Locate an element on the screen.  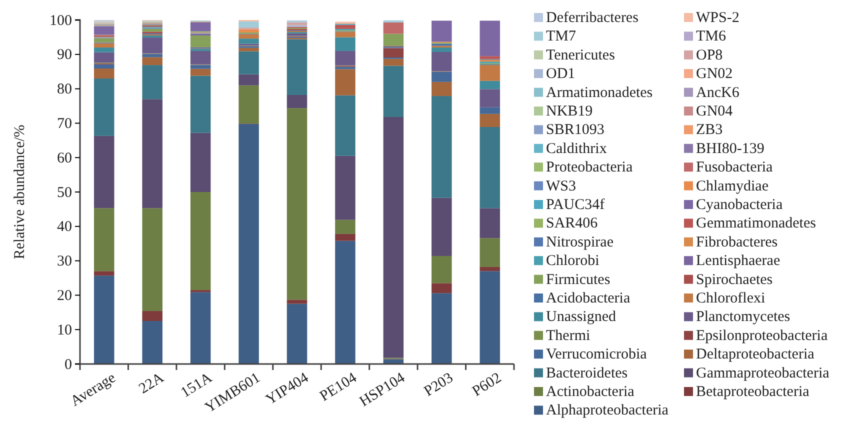
y-tick-label: 50 is located at coordinates (64, 192).